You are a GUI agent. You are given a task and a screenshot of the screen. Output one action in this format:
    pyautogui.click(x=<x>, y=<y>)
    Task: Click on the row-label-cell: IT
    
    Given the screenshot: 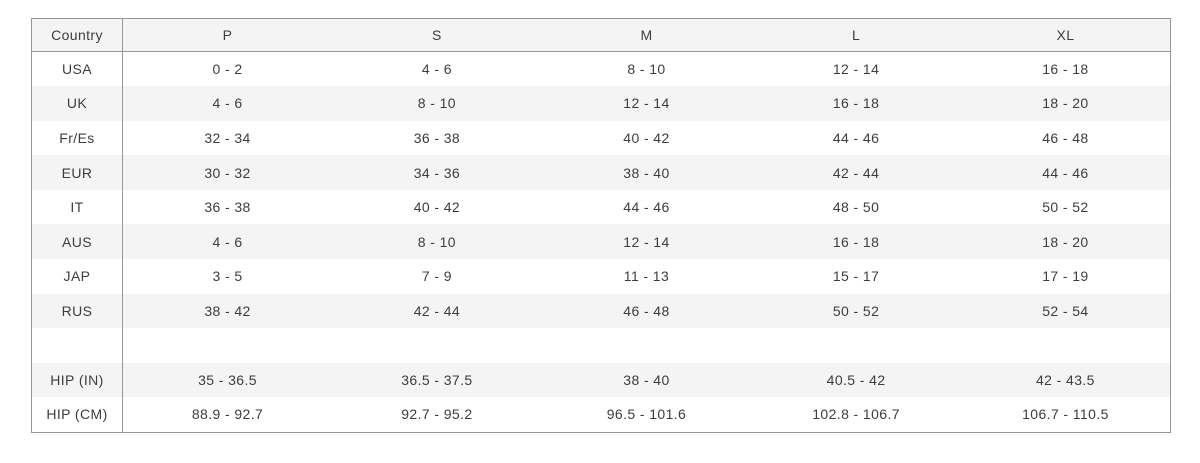 What is the action you would take?
    pyautogui.click(x=77, y=207)
    